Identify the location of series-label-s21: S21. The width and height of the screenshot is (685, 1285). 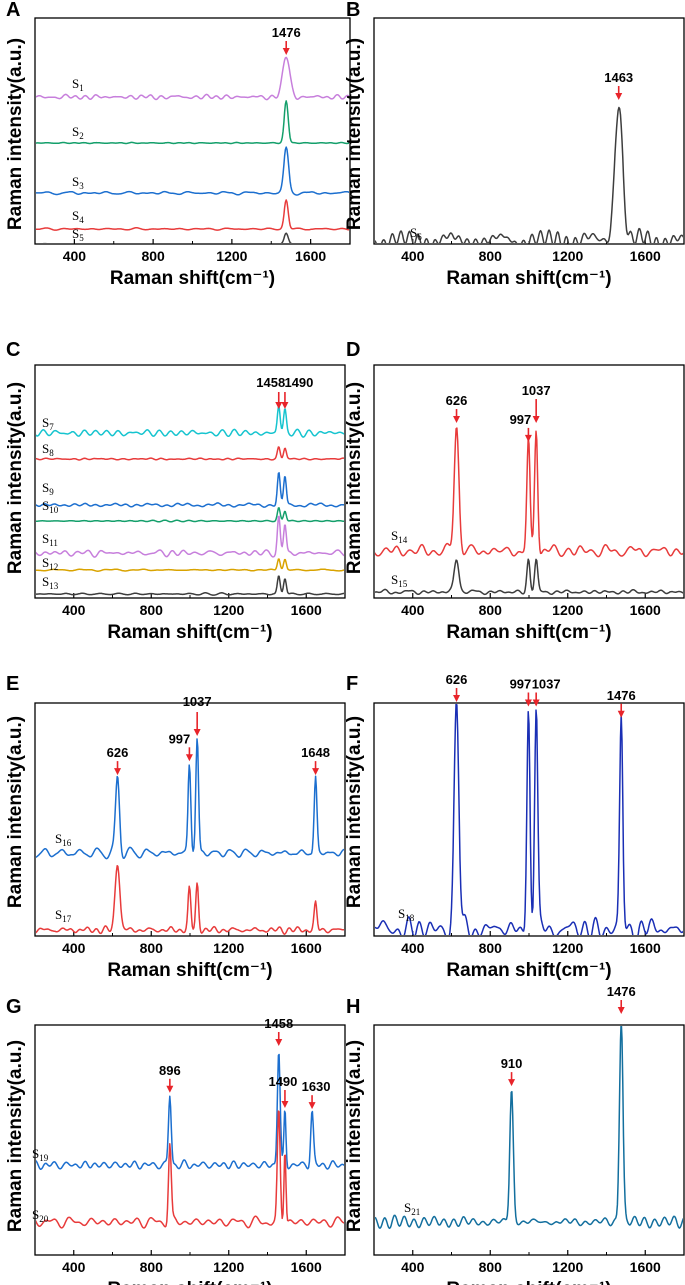
(412, 1208).